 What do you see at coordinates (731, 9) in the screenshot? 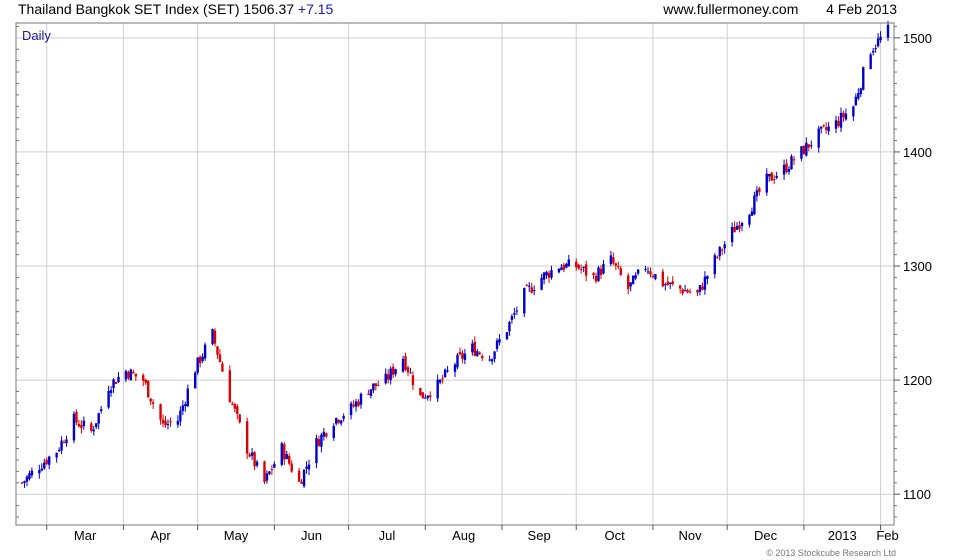
I see `website-link: www.fullermoney.com` at bounding box center [731, 9].